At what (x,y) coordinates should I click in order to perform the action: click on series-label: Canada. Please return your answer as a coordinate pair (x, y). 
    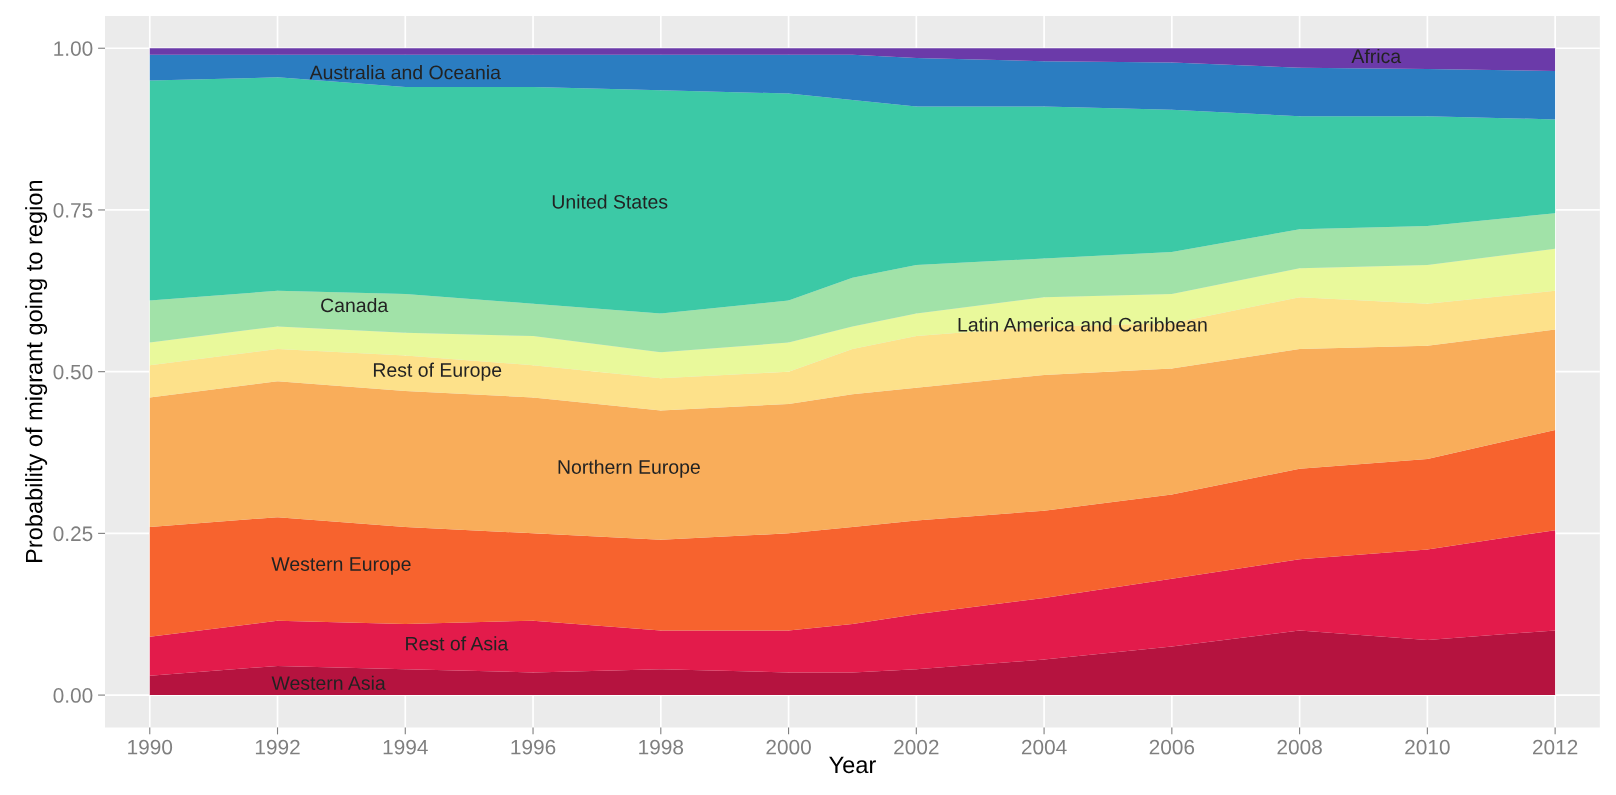
    Looking at the image, I should click on (355, 305).